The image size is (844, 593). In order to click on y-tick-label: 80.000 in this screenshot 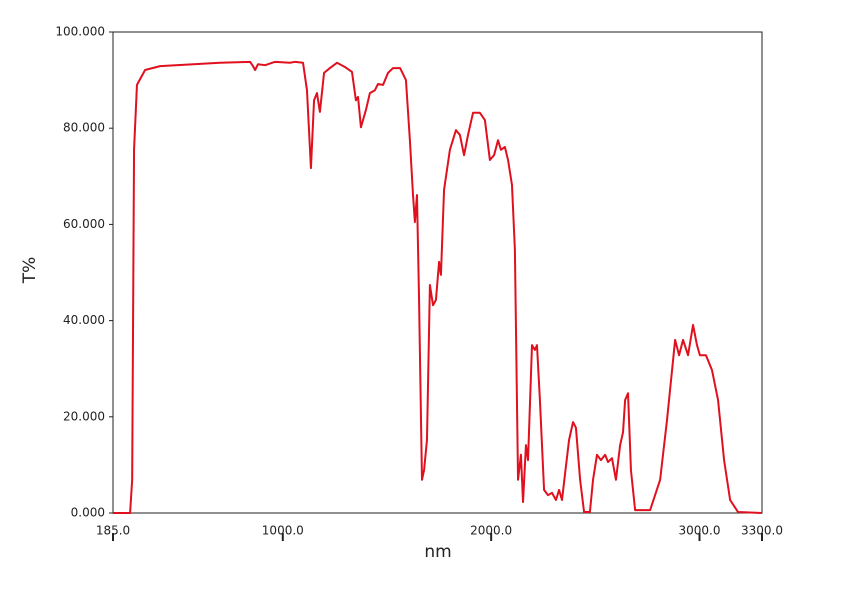, I will do `click(84, 128)`.